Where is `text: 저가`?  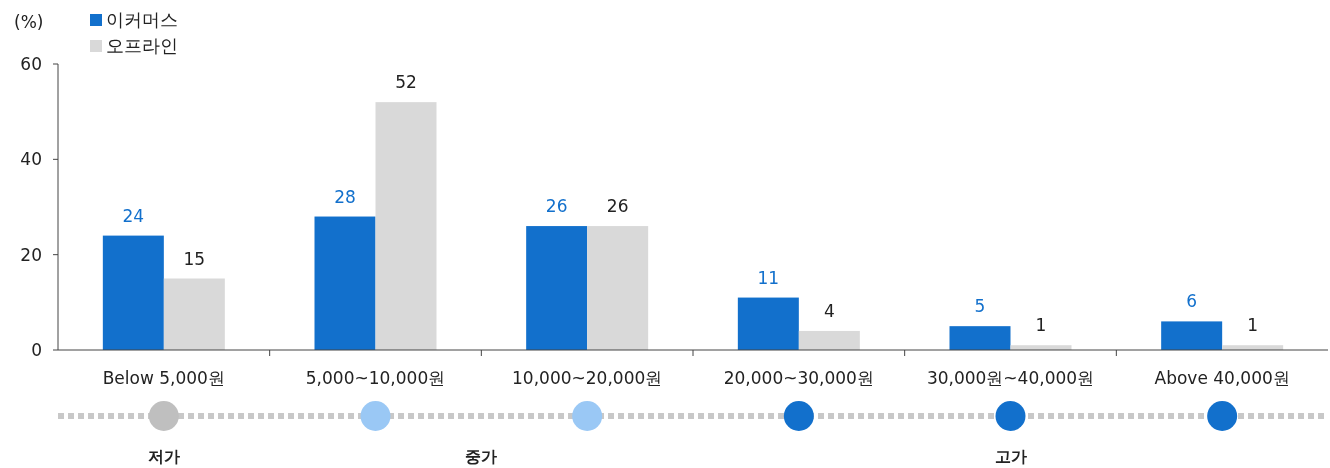
text: 저가 is located at coordinates (163, 456).